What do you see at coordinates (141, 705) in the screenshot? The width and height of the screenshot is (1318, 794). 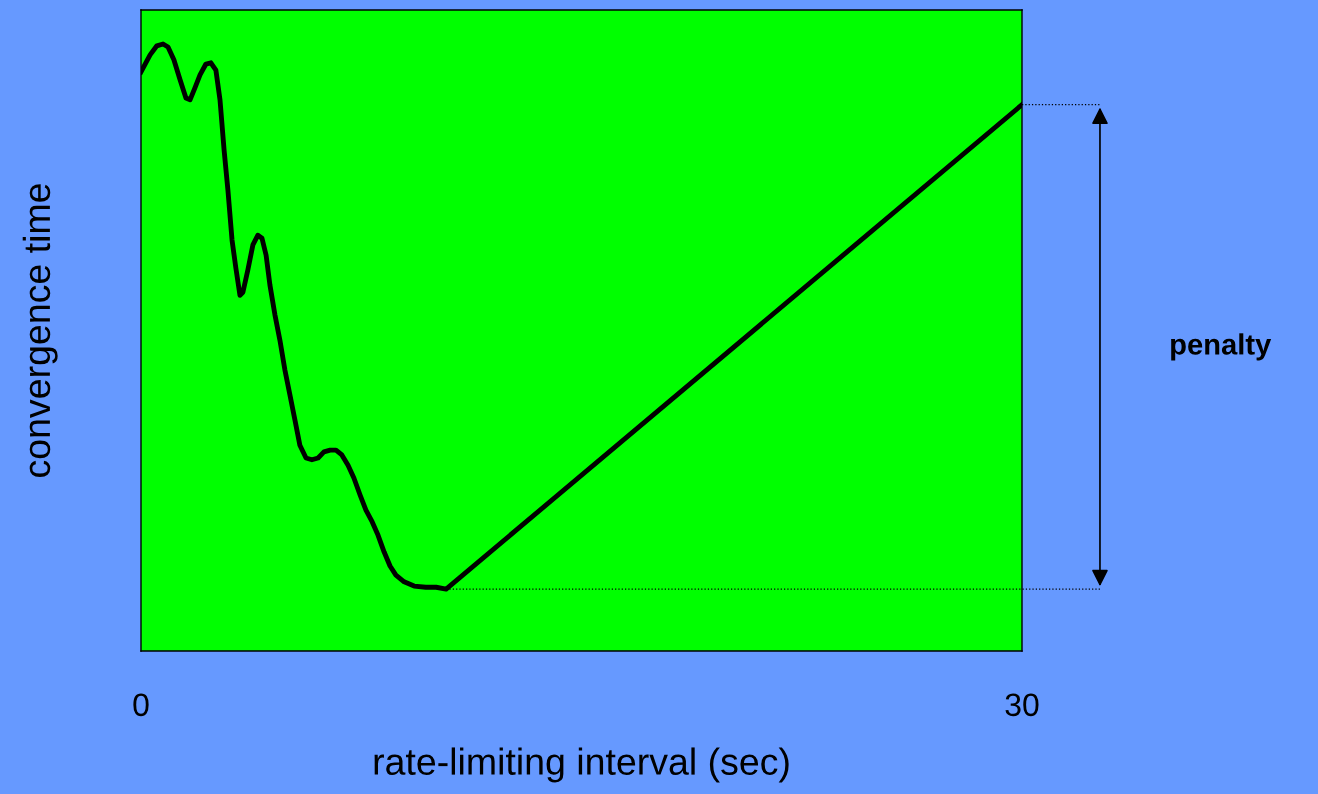 I see `x-tick-label: 0` at bounding box center [141, 705].